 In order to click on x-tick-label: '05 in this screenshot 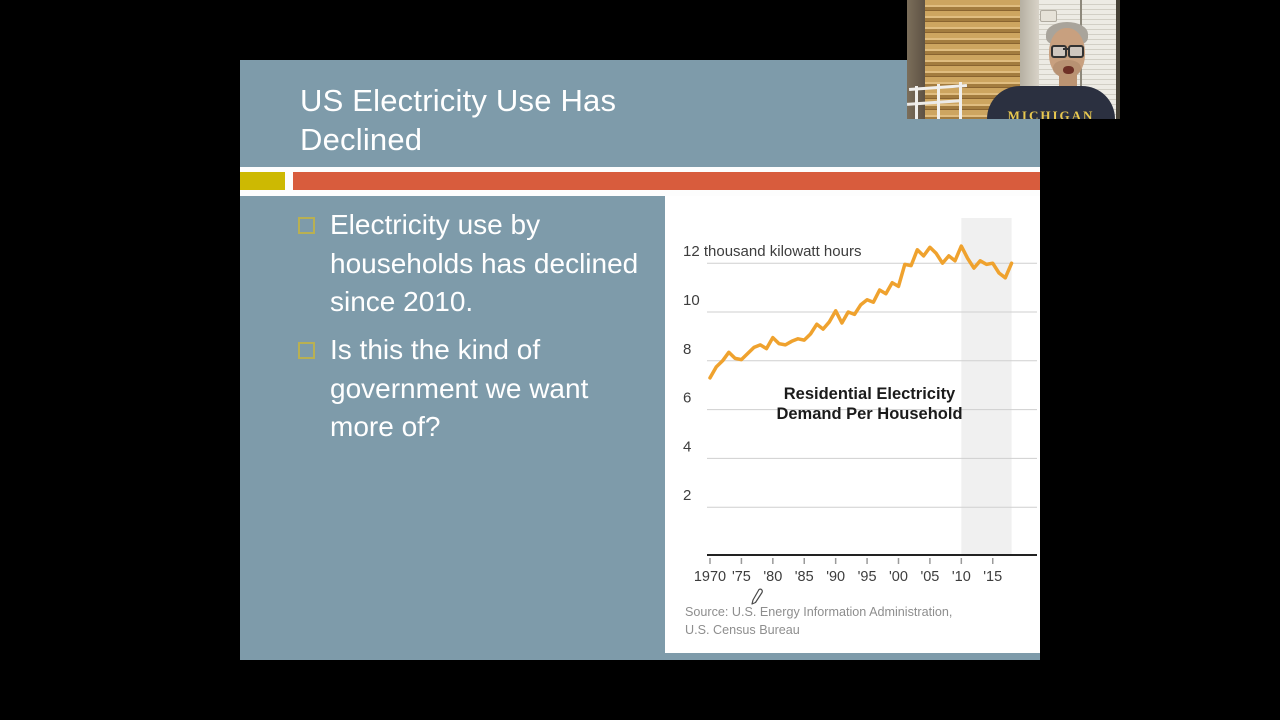, I will do `click(929, 577)`.